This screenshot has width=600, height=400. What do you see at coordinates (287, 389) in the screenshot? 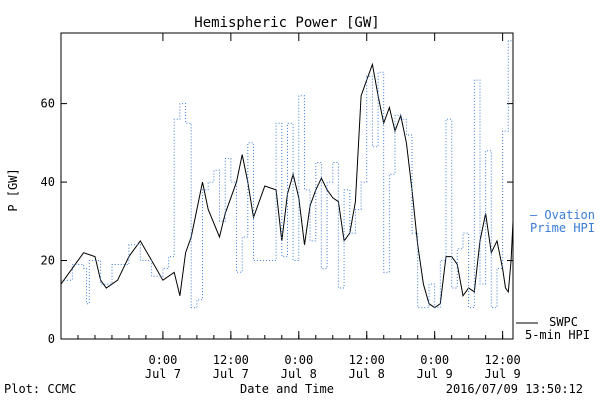
I see `x-axis-label: Date and Time` at bounding box center [287, 389].